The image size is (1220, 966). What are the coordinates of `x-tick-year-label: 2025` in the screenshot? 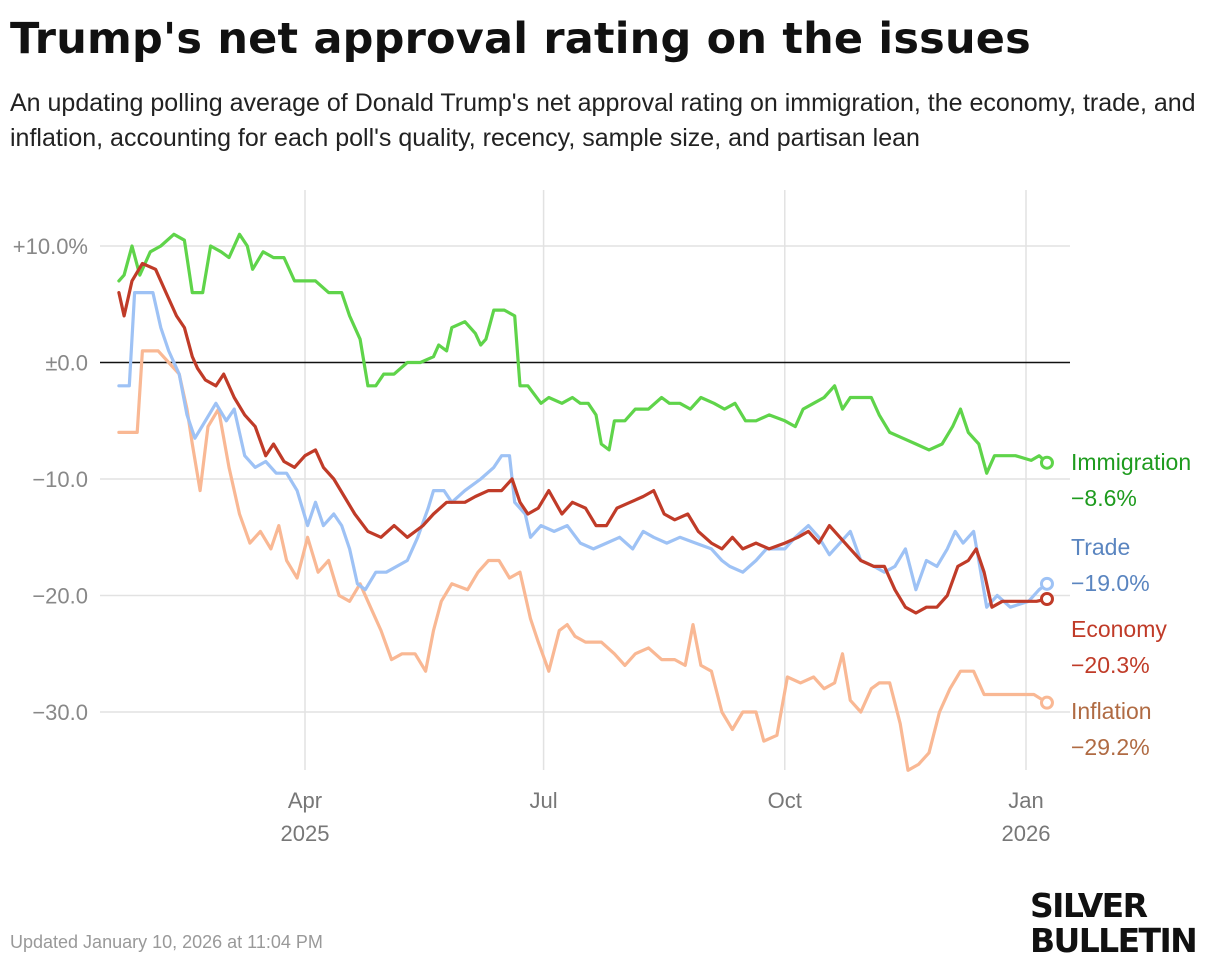 It's located at (305, 833).